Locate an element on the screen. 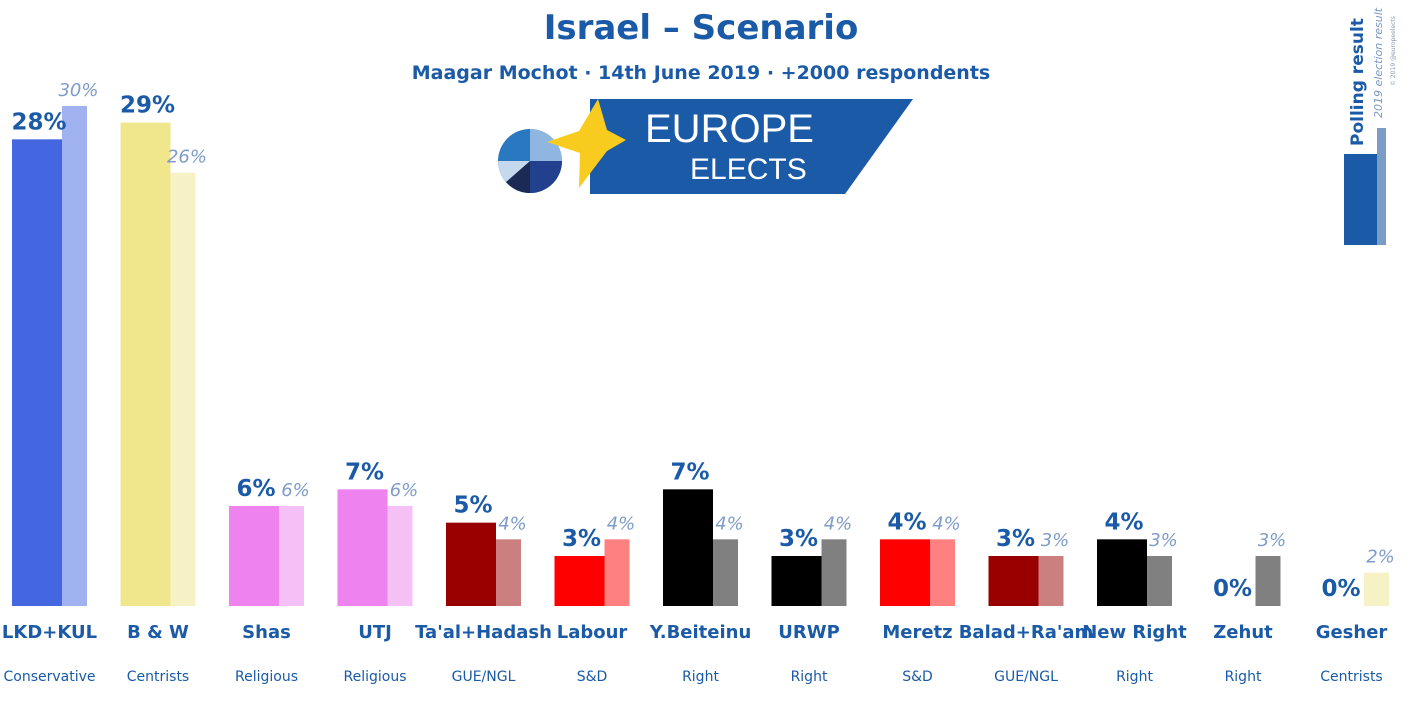 This screenshot has width=1418, height=701. data-label-previous: 2% is located at coordinates (1380, 557).